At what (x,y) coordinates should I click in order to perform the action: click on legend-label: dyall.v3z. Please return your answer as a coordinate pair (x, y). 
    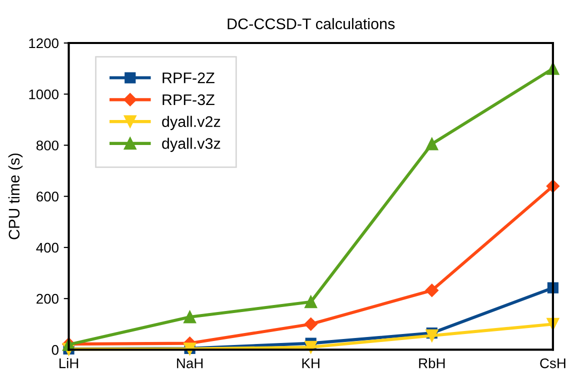
    Looking at the image, I should click on (191, 145).